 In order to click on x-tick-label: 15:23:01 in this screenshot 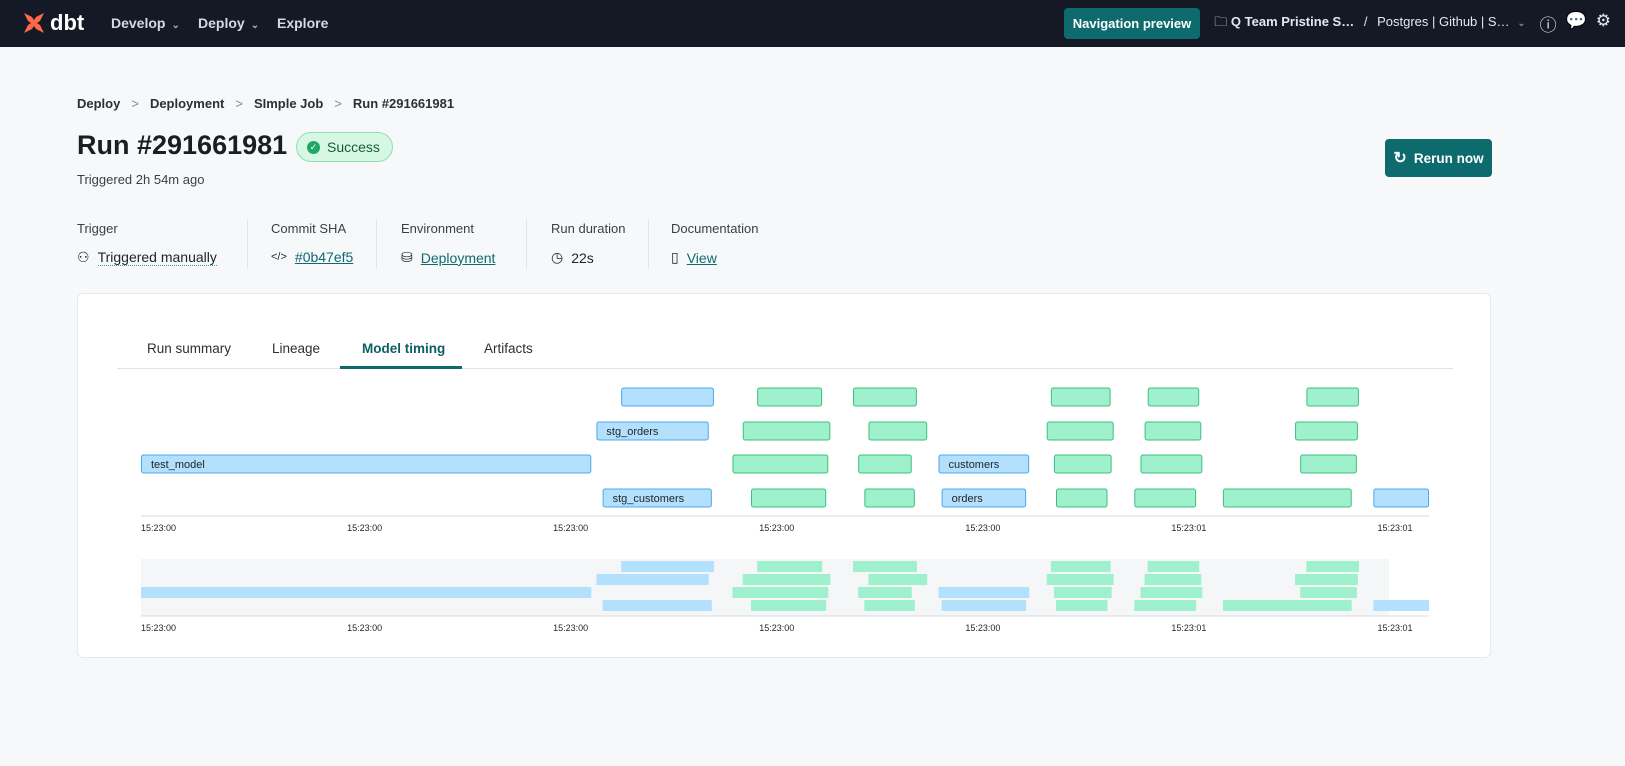, I will do `click(1394, 528)`.